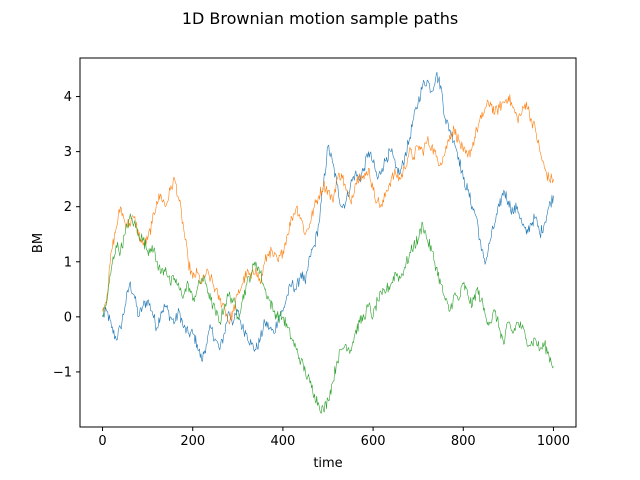 The height and width of the screenshot is (480, 640). I want to click on x-tick-label: 800, so click(463, 441).